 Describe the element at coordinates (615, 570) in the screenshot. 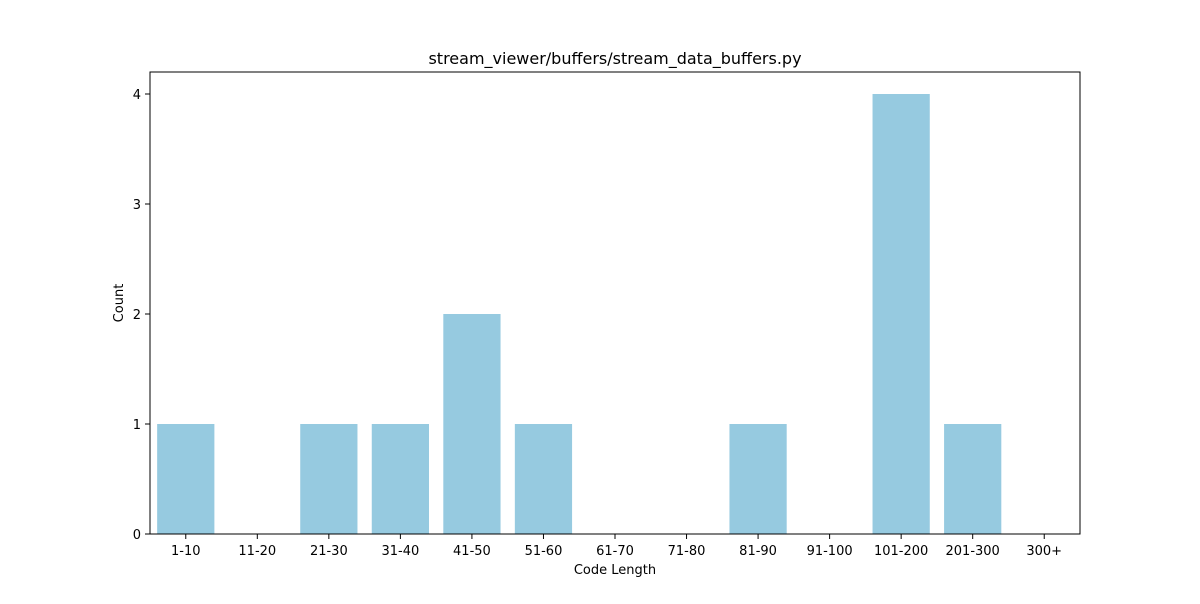

I see `x-axis-label: Code Length` at that location.